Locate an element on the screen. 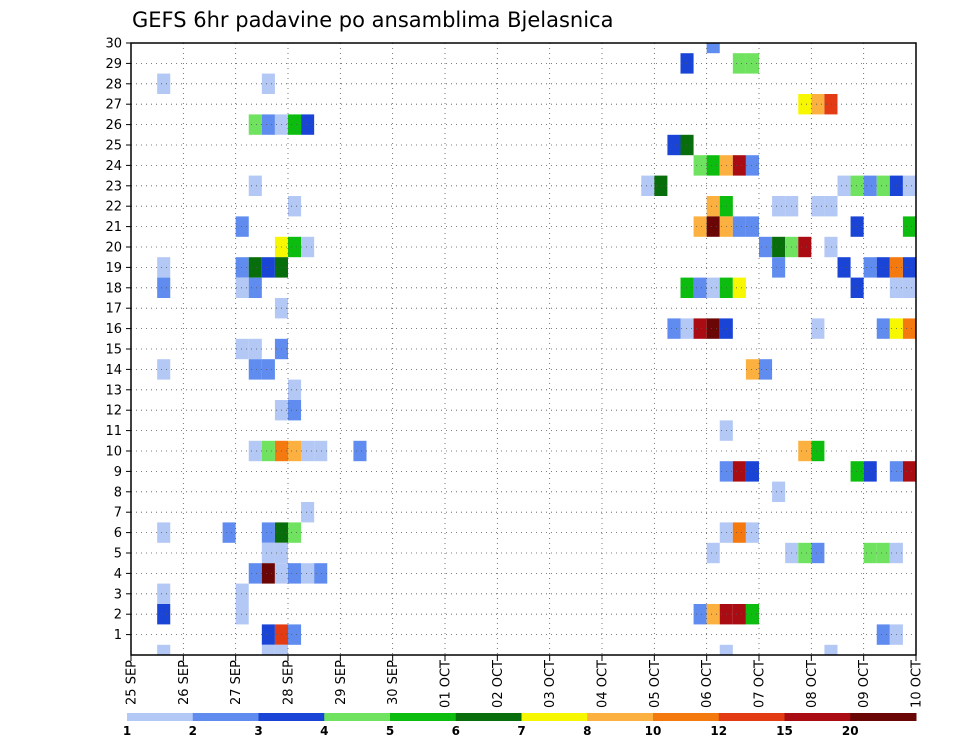 The image size is (960, 742). x-tick-label: 26 SEP is located at coordinates (184, 682).